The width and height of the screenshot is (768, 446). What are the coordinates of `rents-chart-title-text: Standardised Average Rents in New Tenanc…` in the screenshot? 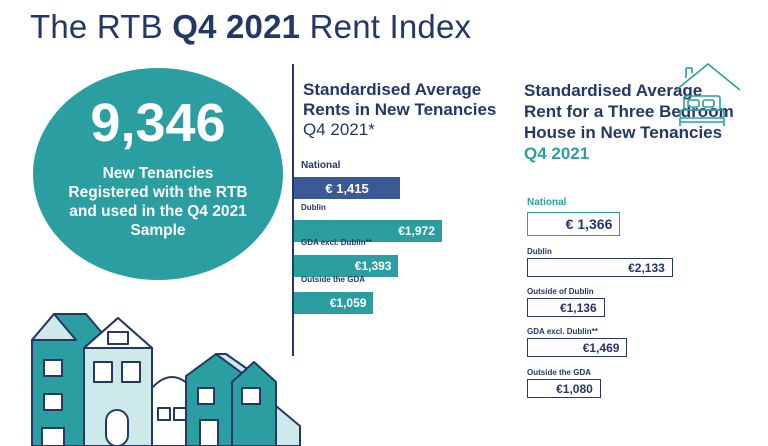 It's located at (400, 99).